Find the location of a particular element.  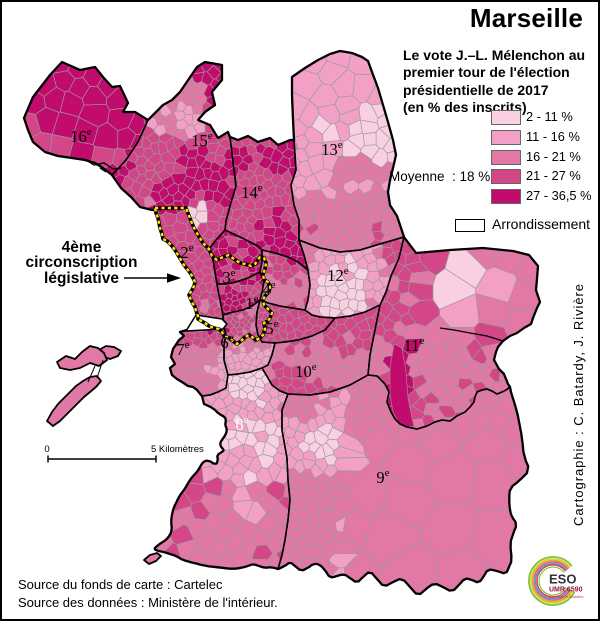

svg-text: 12e is located at coordinates (338, 275).